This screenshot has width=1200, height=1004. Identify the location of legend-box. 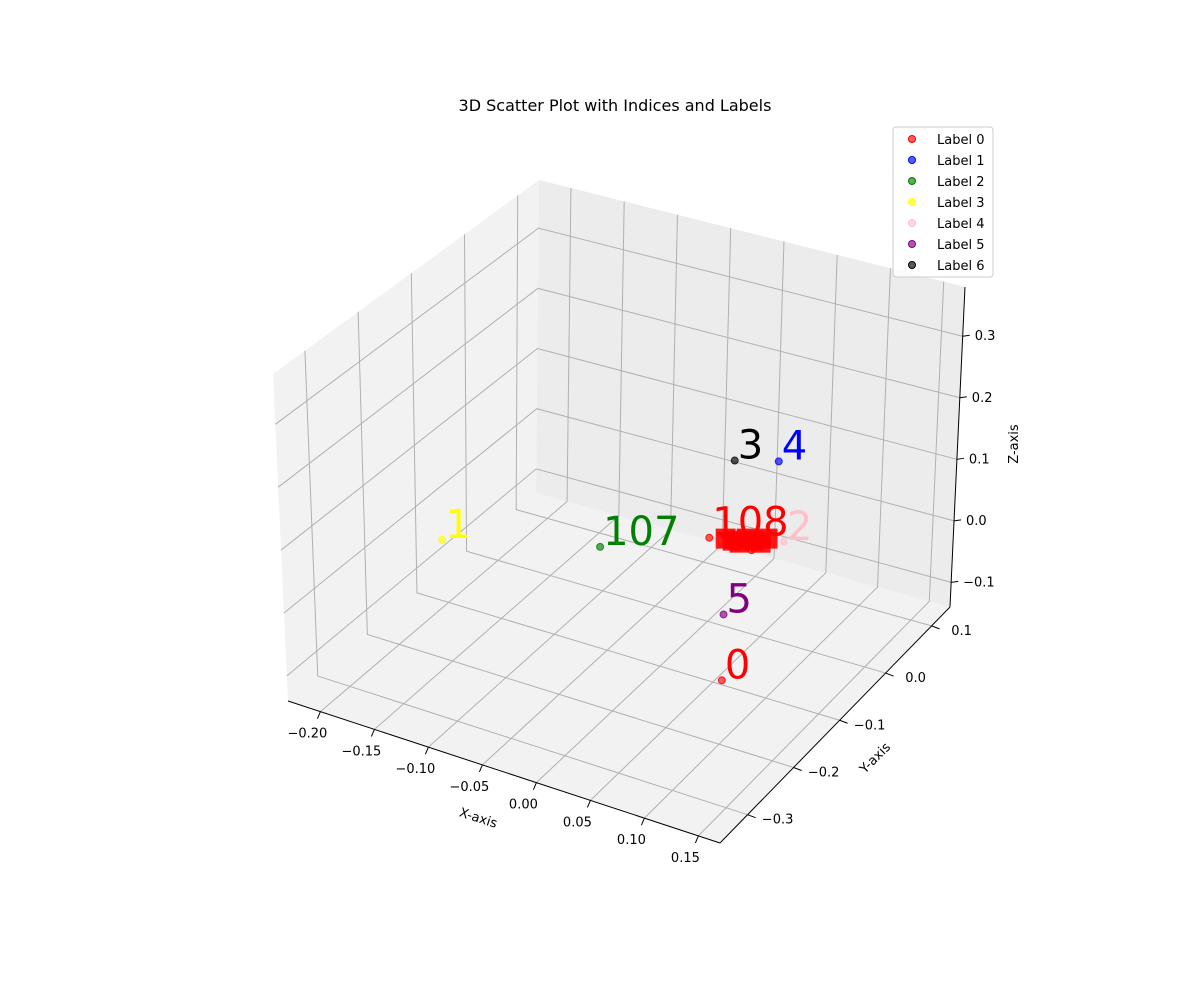
(943, 202).